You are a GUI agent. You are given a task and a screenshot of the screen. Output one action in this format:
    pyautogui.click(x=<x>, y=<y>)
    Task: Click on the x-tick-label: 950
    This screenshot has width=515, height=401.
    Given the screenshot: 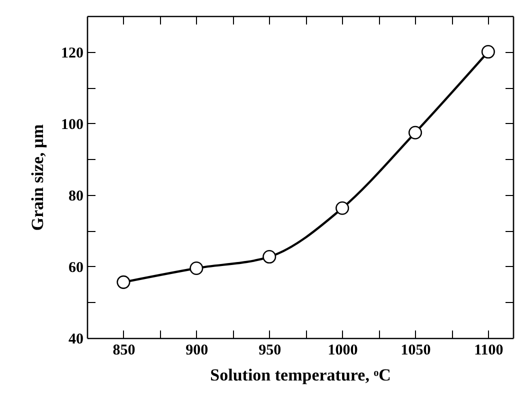 What is the action you would take?
    pyautogui.click(x=270, y=350)
    